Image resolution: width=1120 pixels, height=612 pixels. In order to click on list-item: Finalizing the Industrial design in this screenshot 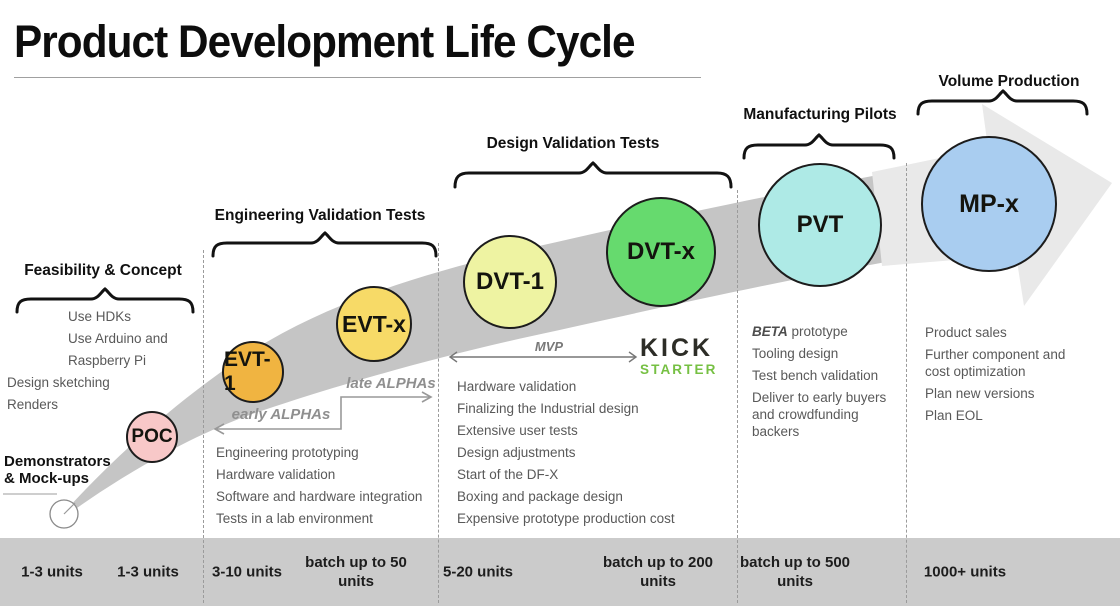, I will do `click(548, 408)`.